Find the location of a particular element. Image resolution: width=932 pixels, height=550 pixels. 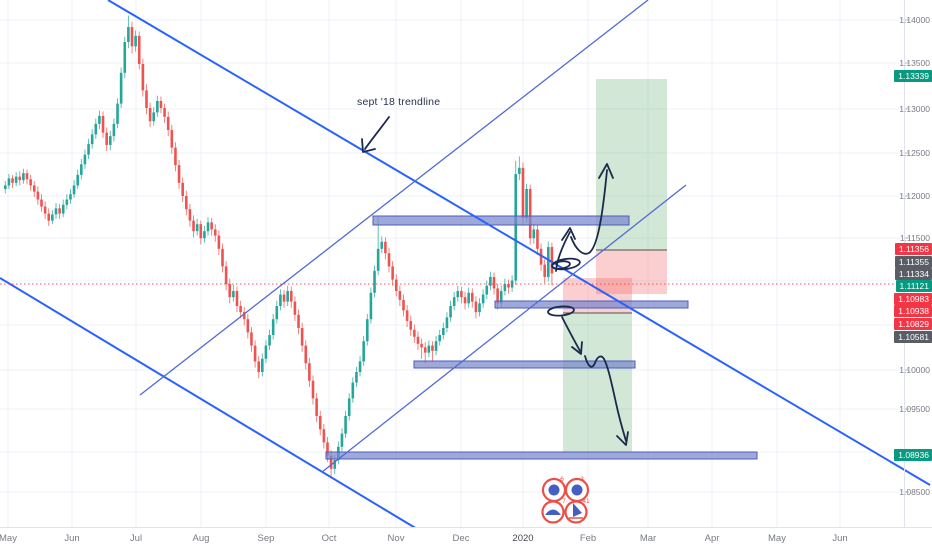

time-label: Aug is located at coordinates (201, 538).